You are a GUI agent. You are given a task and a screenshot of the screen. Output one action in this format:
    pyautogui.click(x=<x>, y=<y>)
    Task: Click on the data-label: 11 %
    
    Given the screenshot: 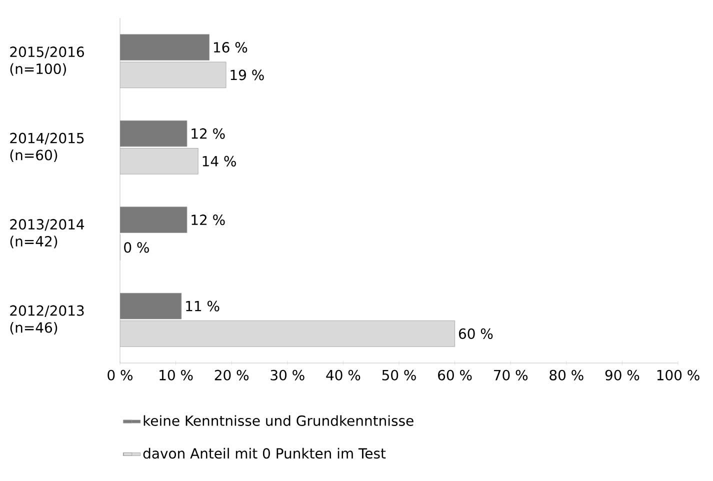 What is the action you would take?
    pyautogui.click(x=203, y=306)
    